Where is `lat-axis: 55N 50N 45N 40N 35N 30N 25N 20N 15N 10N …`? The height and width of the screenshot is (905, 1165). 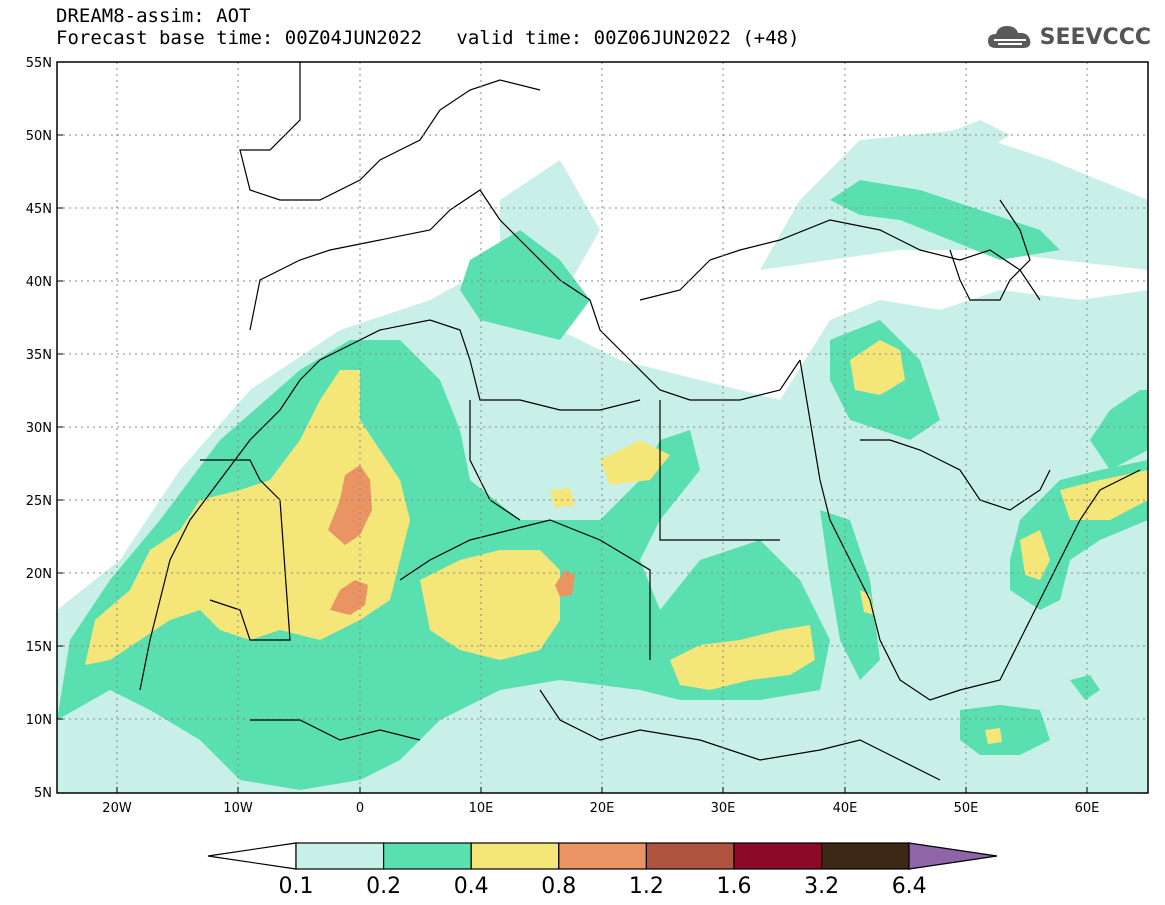 lat-axis: 55N 50N 45N 40N 35N 30N 25N 20N 15N 10N … is located at coordinates (39, 428).